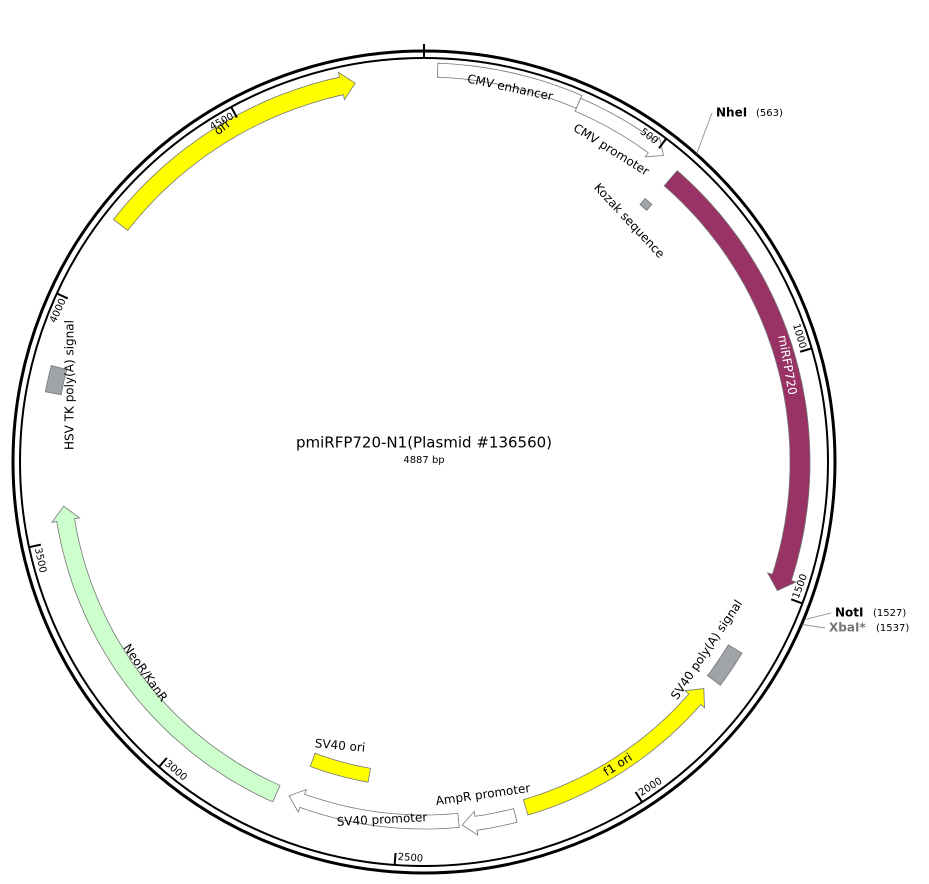 The width and height of the screenshot is (929, 884). I want to click on site-position: (1527), so click(889, 613).